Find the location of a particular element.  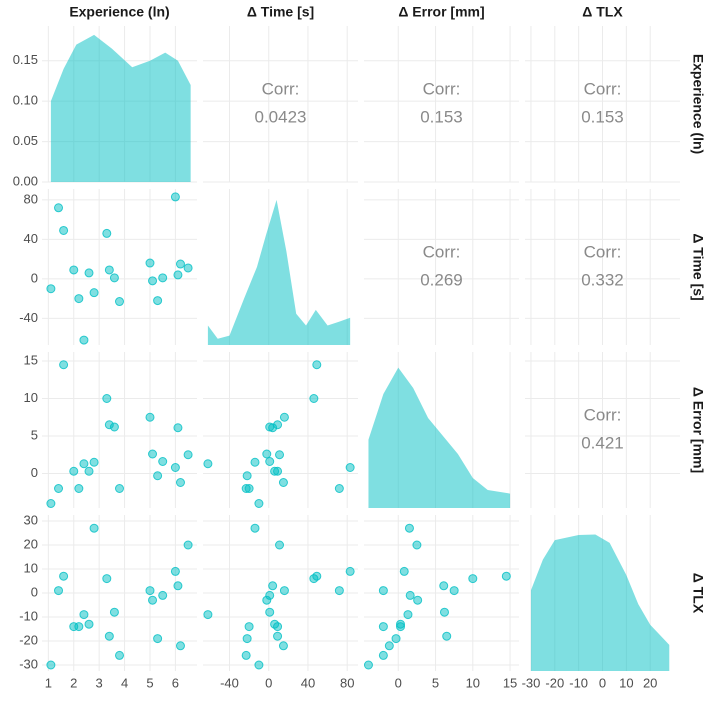

row-header: Δ Error [mm] is located at coordinates (698, 430).